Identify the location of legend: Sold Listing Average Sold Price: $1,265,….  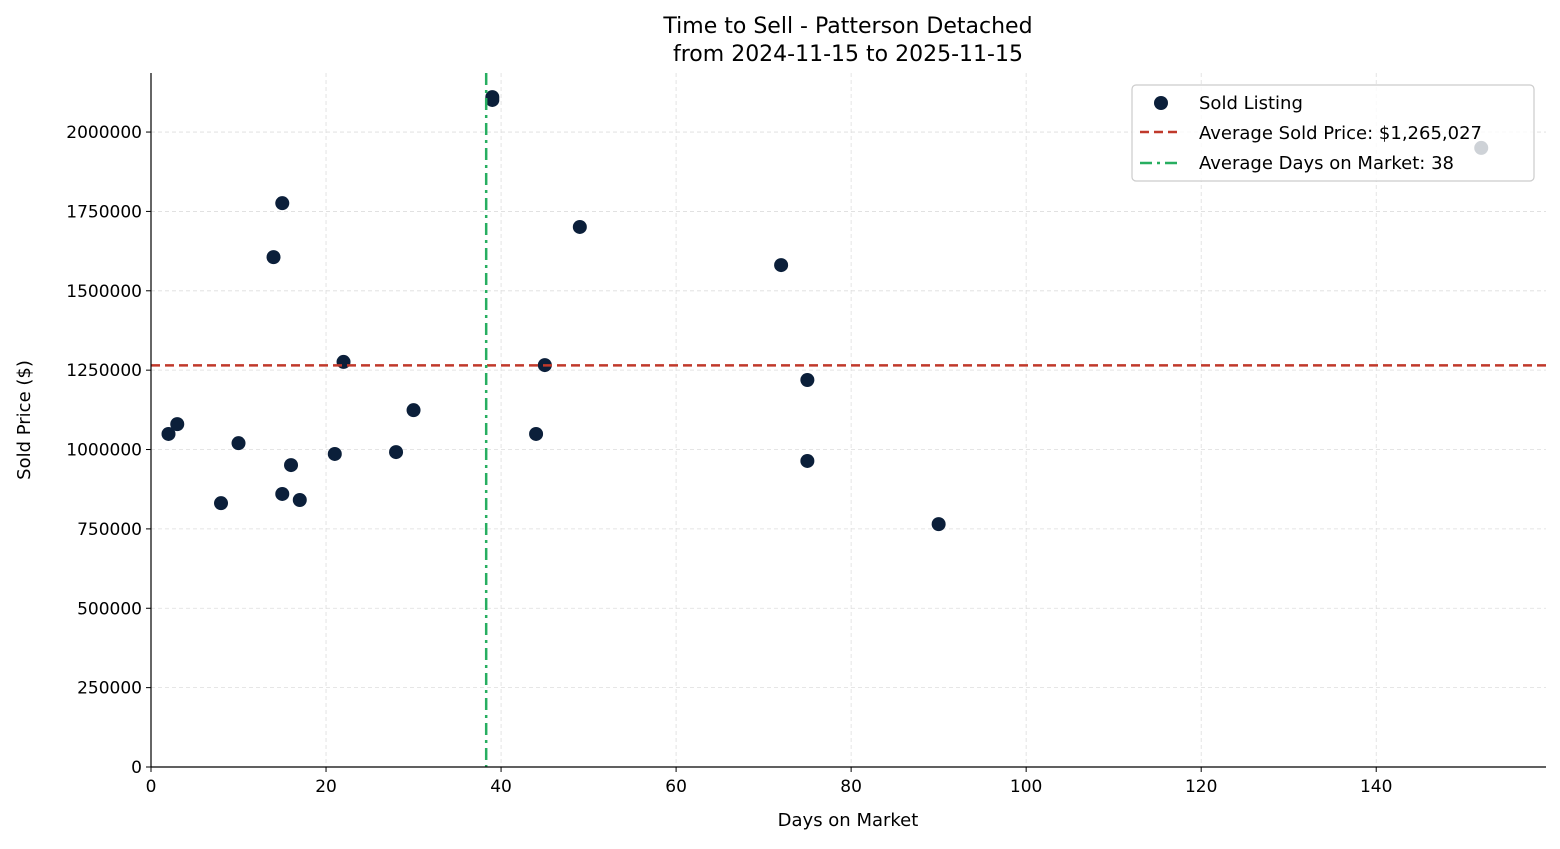
(1333, 133).